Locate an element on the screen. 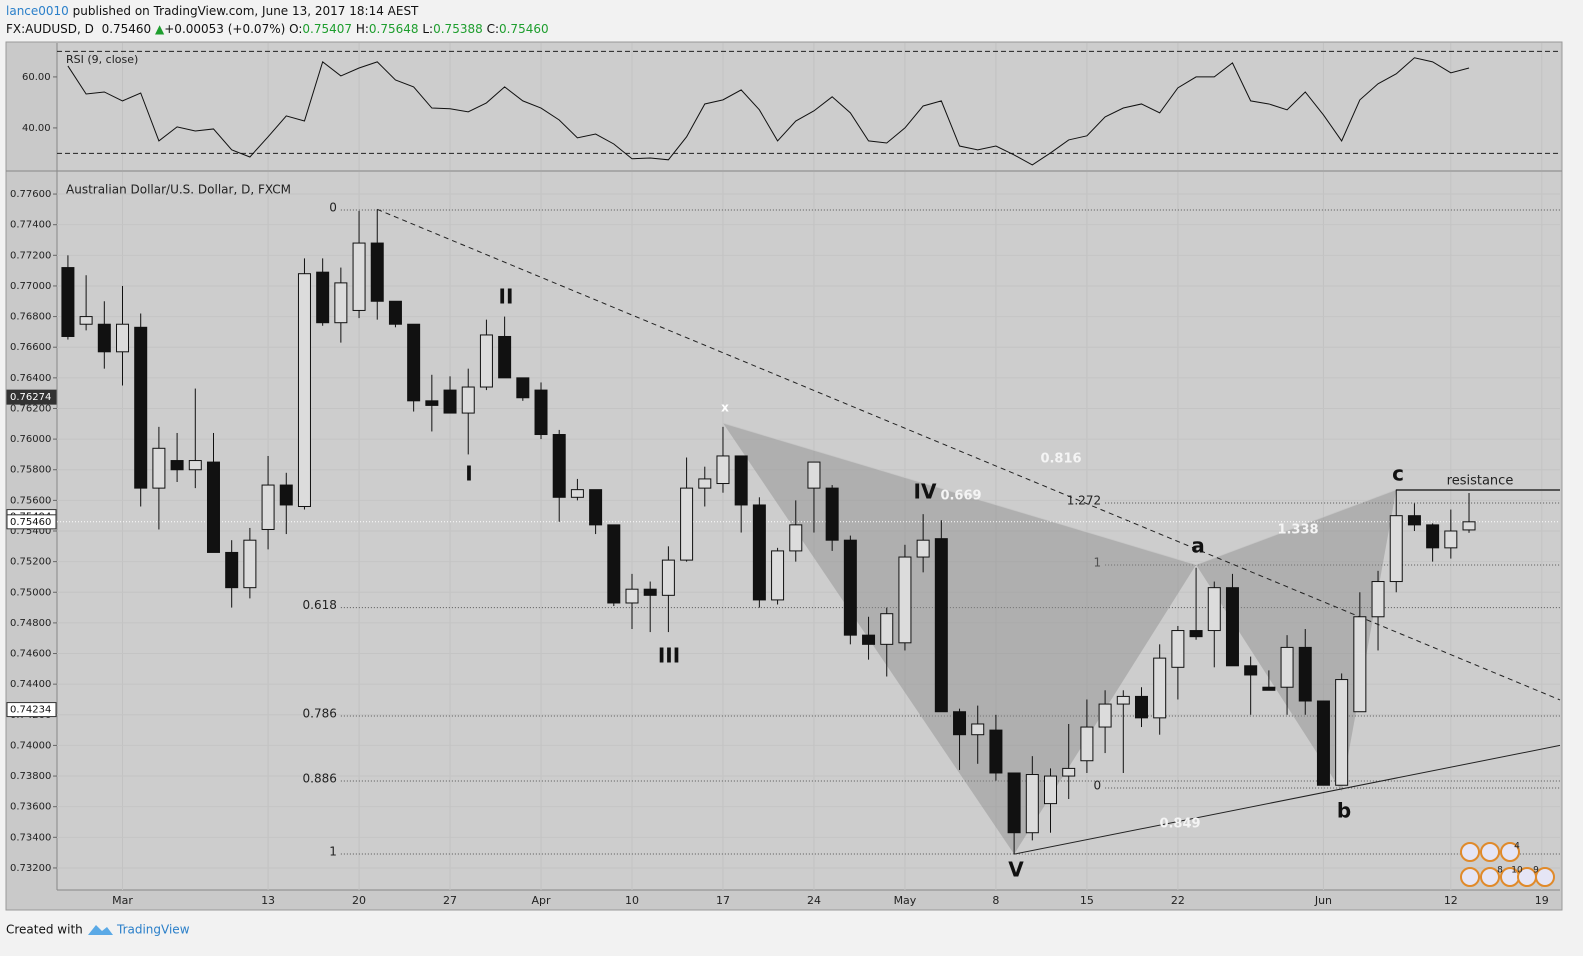 This screenshot has width=1583, height=956. wave-label: x is located at coordinates (725, 408).